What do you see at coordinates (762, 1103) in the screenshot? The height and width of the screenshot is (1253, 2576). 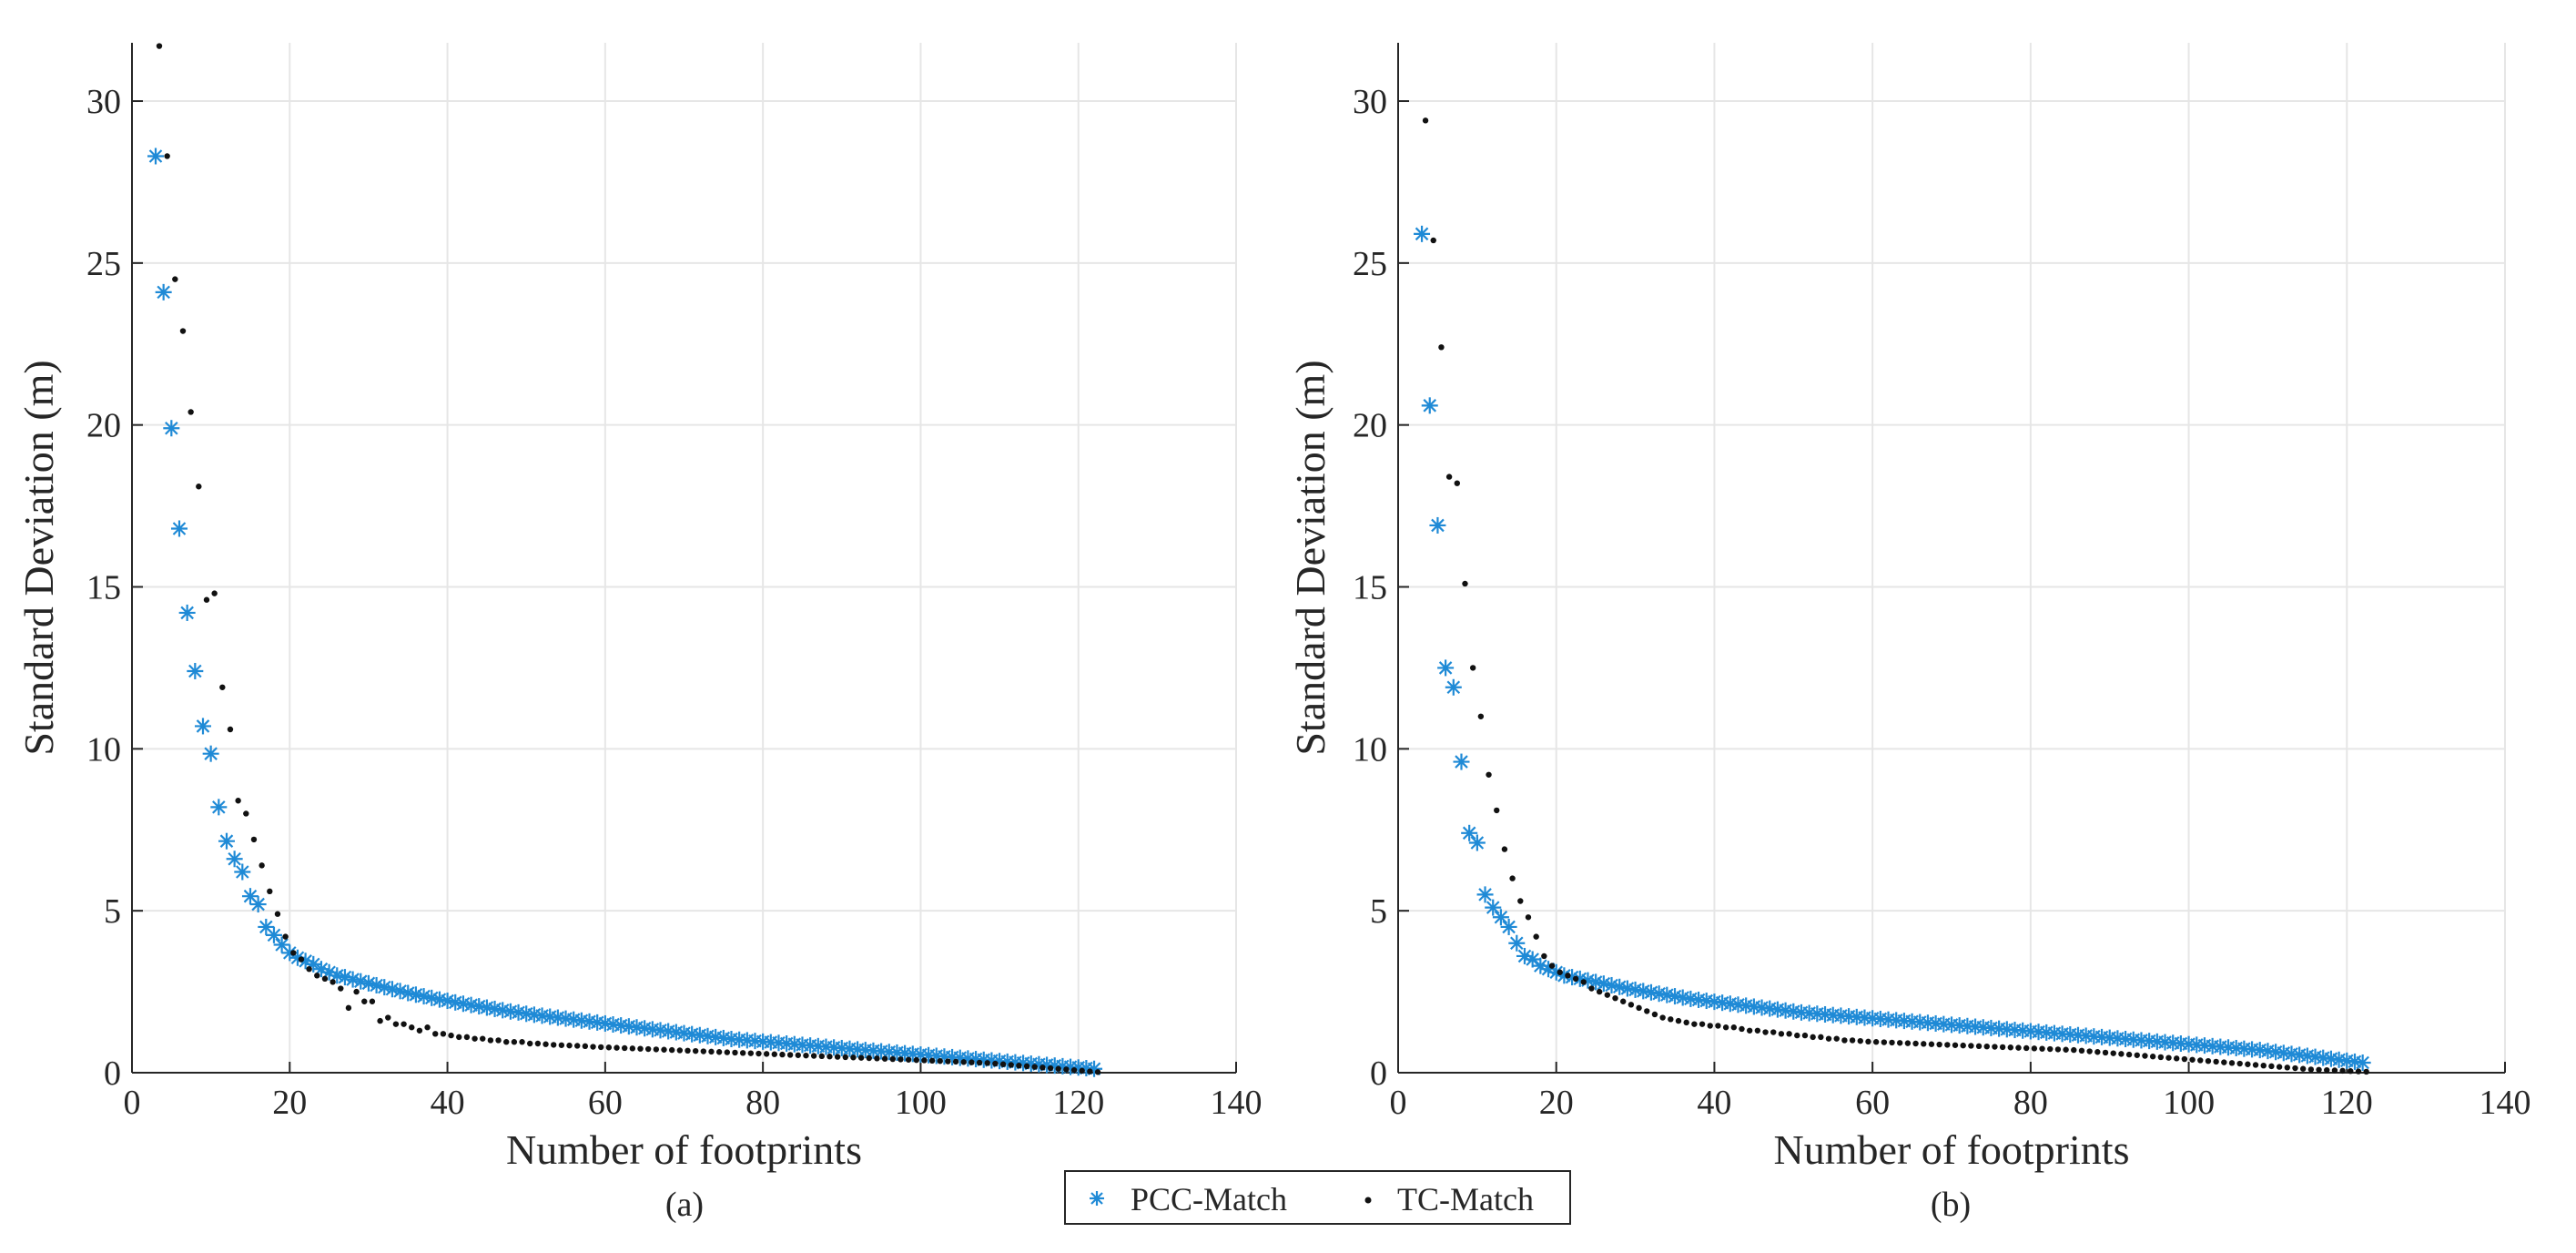 I see `x-tick-label-a-4: 80` at bounding box center [762, 1103].